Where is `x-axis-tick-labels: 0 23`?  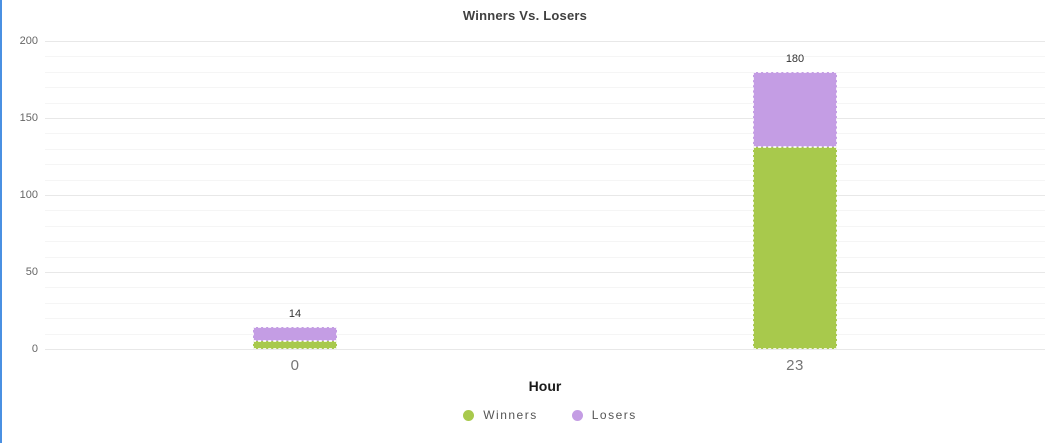 x-axis-tick-labels: 0 23 is located at coordinates (545, 367).